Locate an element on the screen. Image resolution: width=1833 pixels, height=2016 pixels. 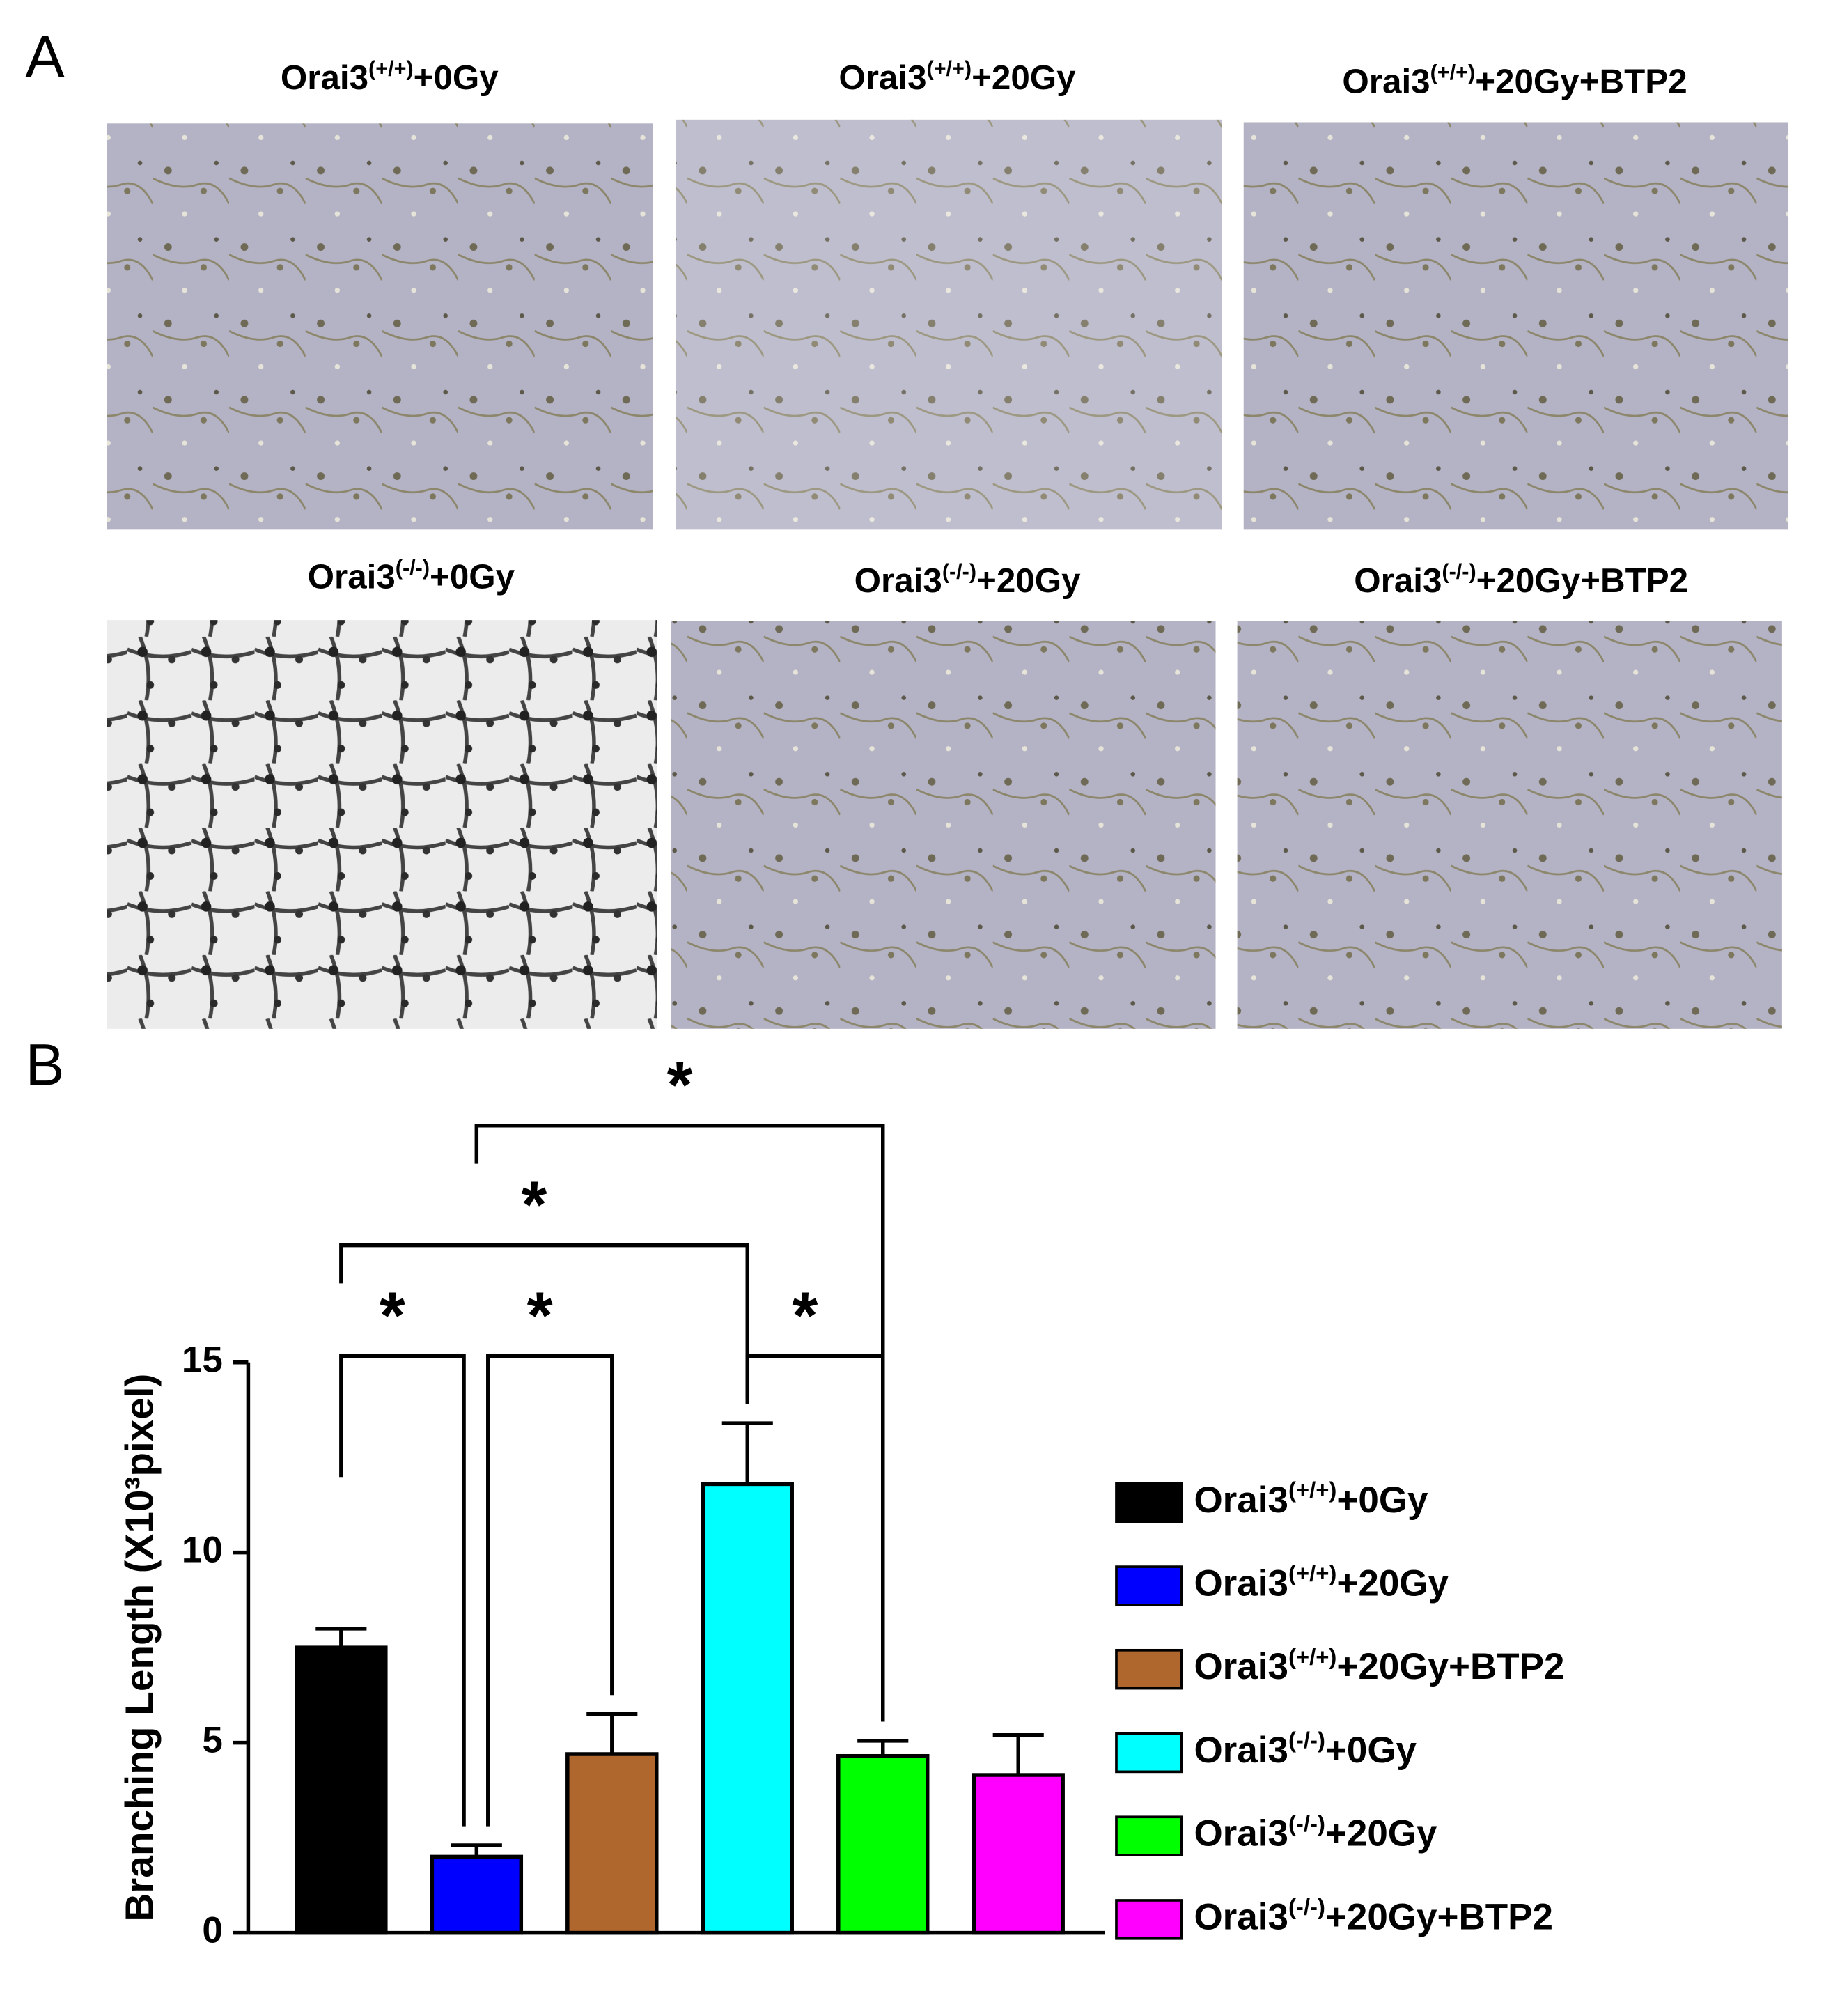
legend-label: Orai3(-/-)+0Gy is located at coordinates (1305, 1749).